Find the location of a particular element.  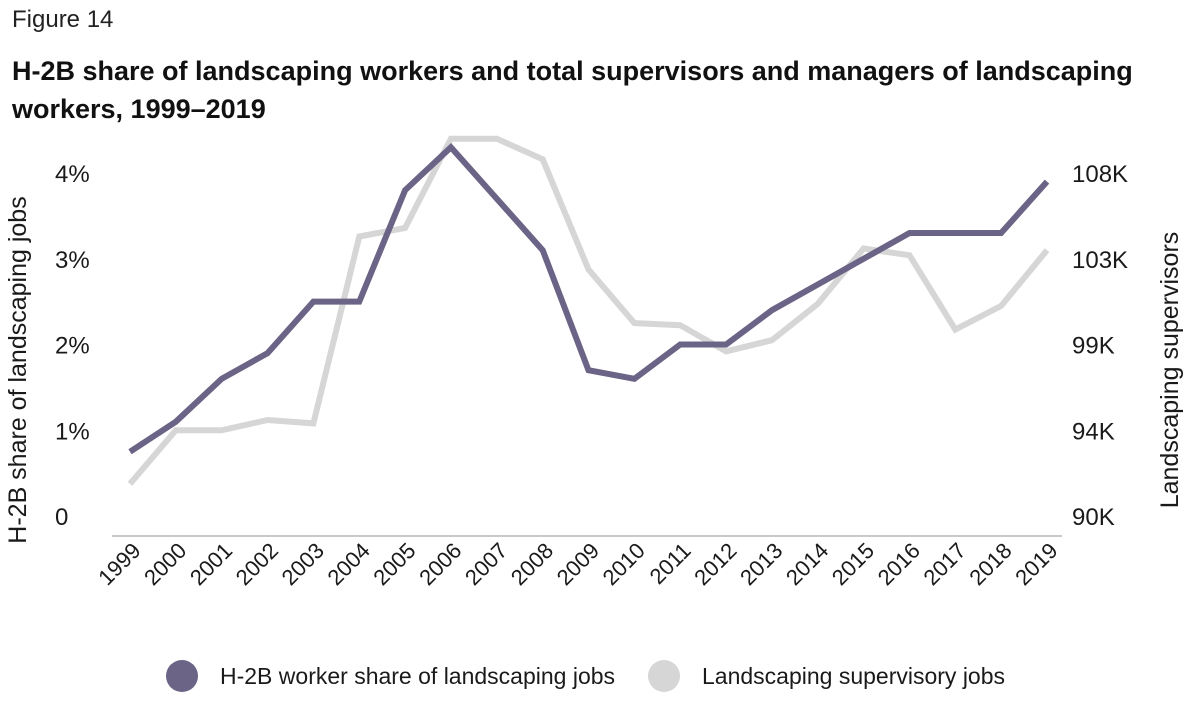

right-axis-title: Landscaping supervisors is located at coordinates (1170, 370).